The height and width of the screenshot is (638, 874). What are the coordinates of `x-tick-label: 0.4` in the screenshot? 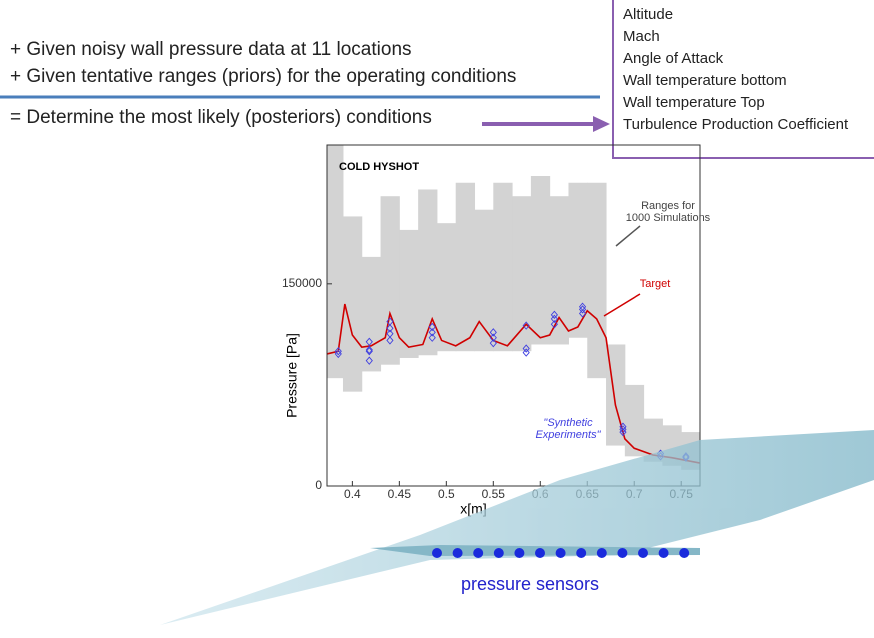 It's located at (352, 494).